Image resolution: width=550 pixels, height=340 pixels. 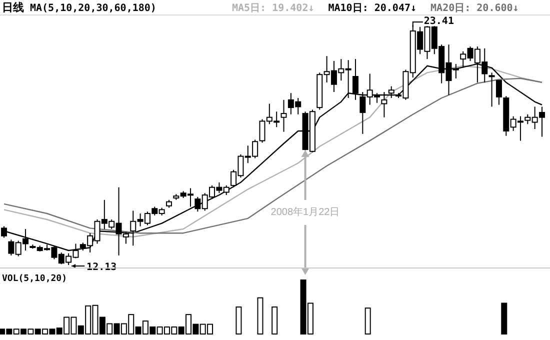 What do you see at coordinates (305, 212) in the screenshot?
I see `annotation: 2008年1月22日` at bounding box center [305, 212].